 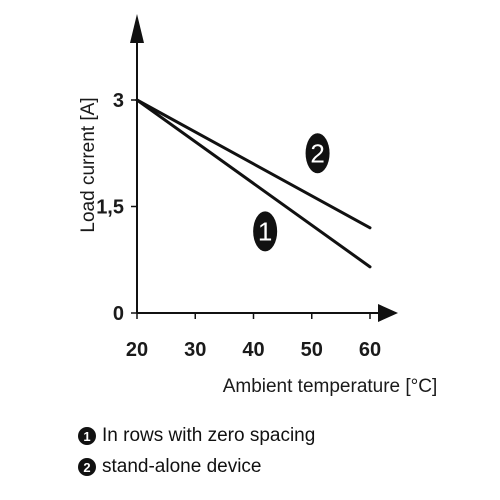 What do you see at coordinates (291, 192) in the screenshot?
I see `series-markers: 12` at bounding box center [291, 192].